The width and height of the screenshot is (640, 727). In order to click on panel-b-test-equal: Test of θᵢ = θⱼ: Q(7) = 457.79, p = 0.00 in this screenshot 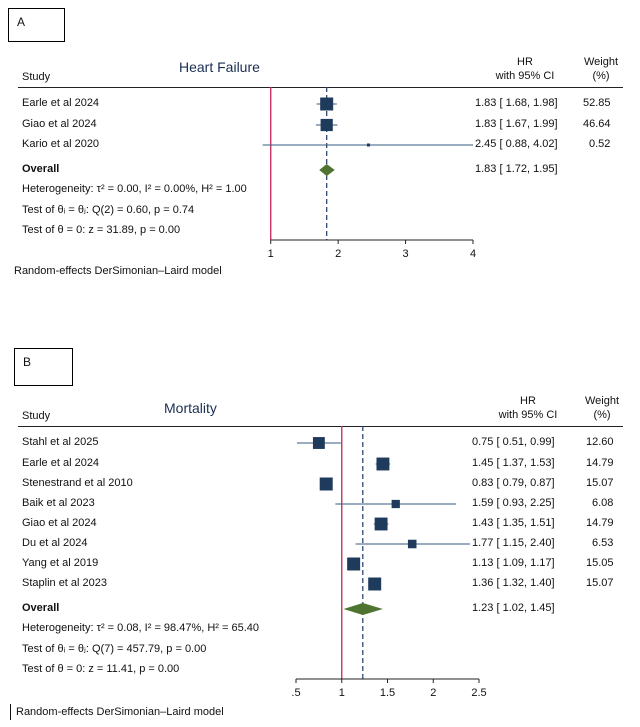, I will do `click(114, 649)`.